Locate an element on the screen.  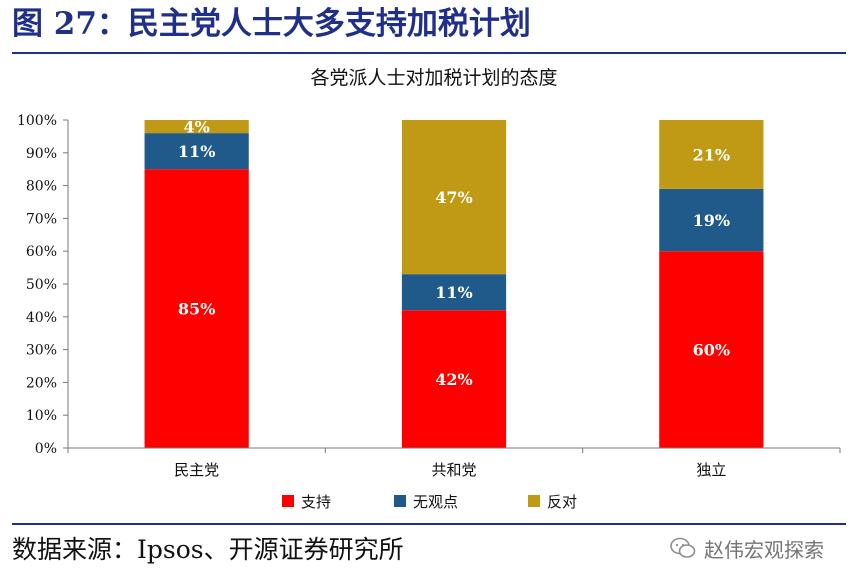
data-label: 47% is located at coordinates (453, 197).